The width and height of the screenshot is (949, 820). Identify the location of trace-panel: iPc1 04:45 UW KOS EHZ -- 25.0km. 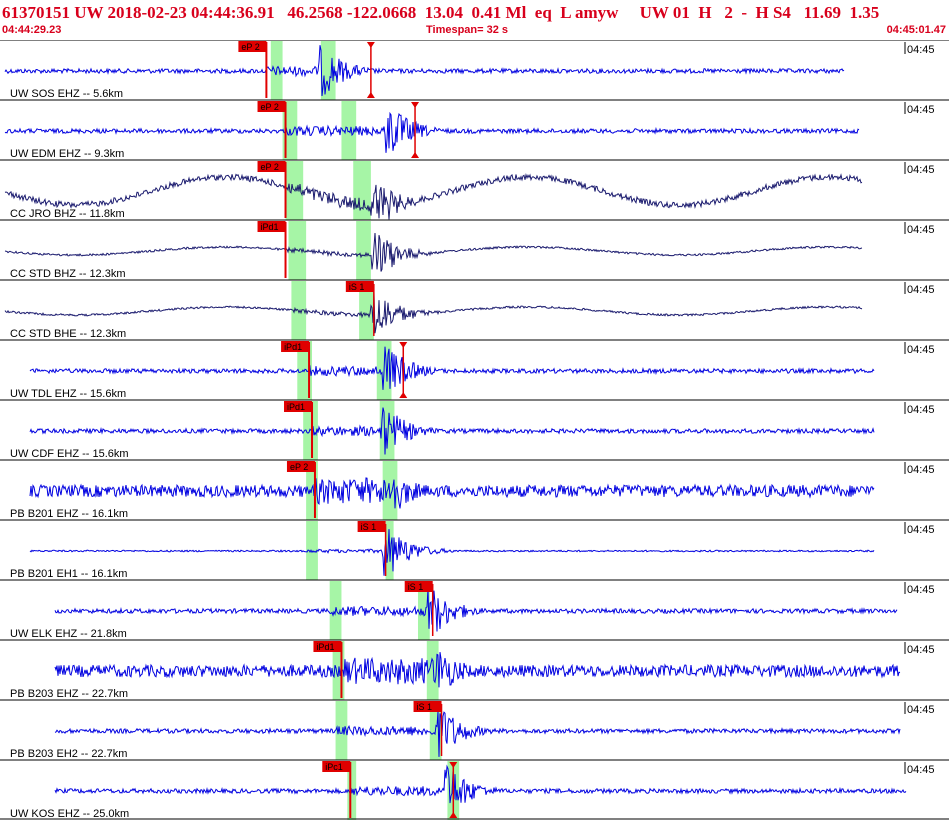
(474, 789).